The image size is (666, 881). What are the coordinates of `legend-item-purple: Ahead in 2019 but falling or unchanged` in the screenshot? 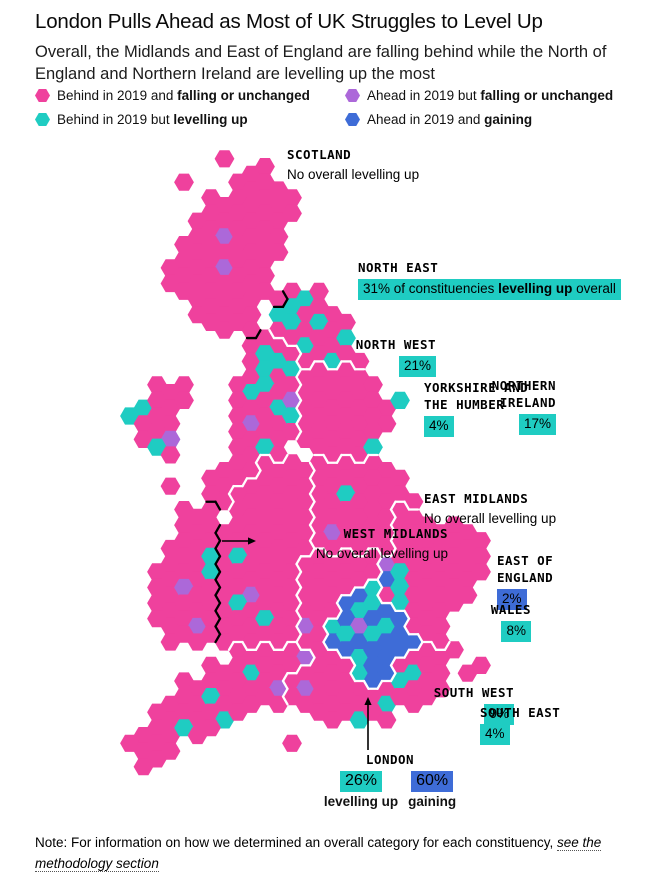 It's located at (500, 95).